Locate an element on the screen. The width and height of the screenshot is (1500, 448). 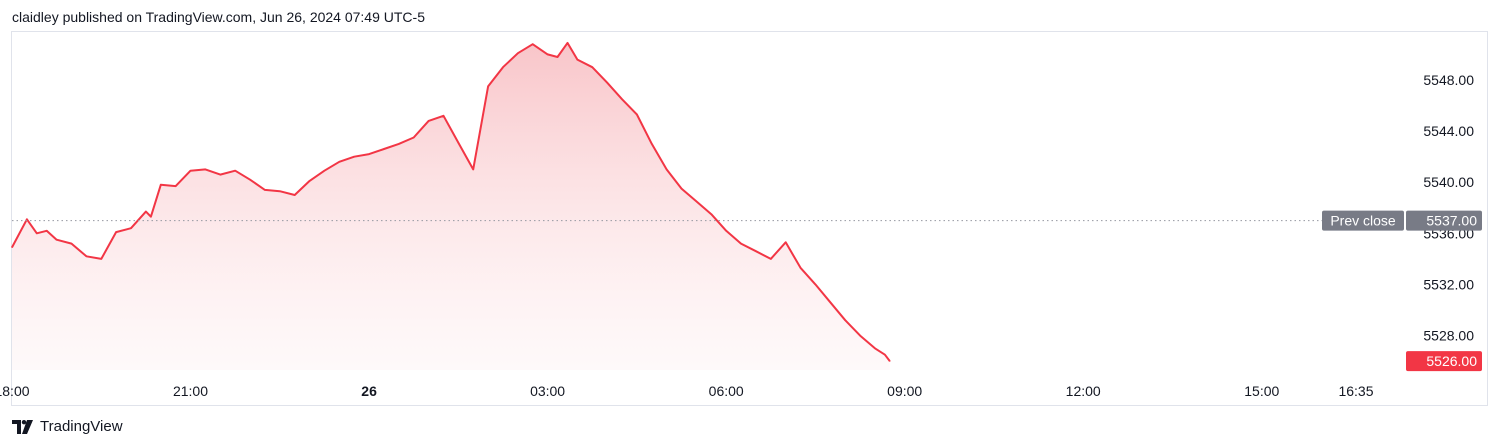
time-tick-label: 03:00 is located at coordinates (547, 391).